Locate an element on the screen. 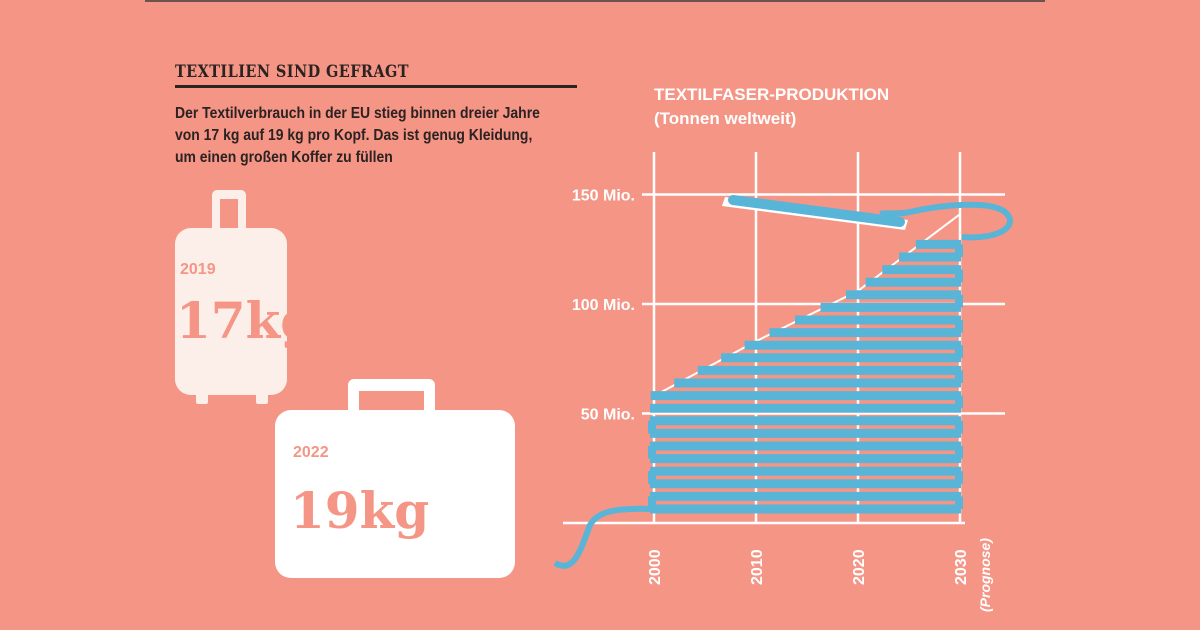 The image size is (1200, 630). yarn-loop is located at coordinates (946, 221).